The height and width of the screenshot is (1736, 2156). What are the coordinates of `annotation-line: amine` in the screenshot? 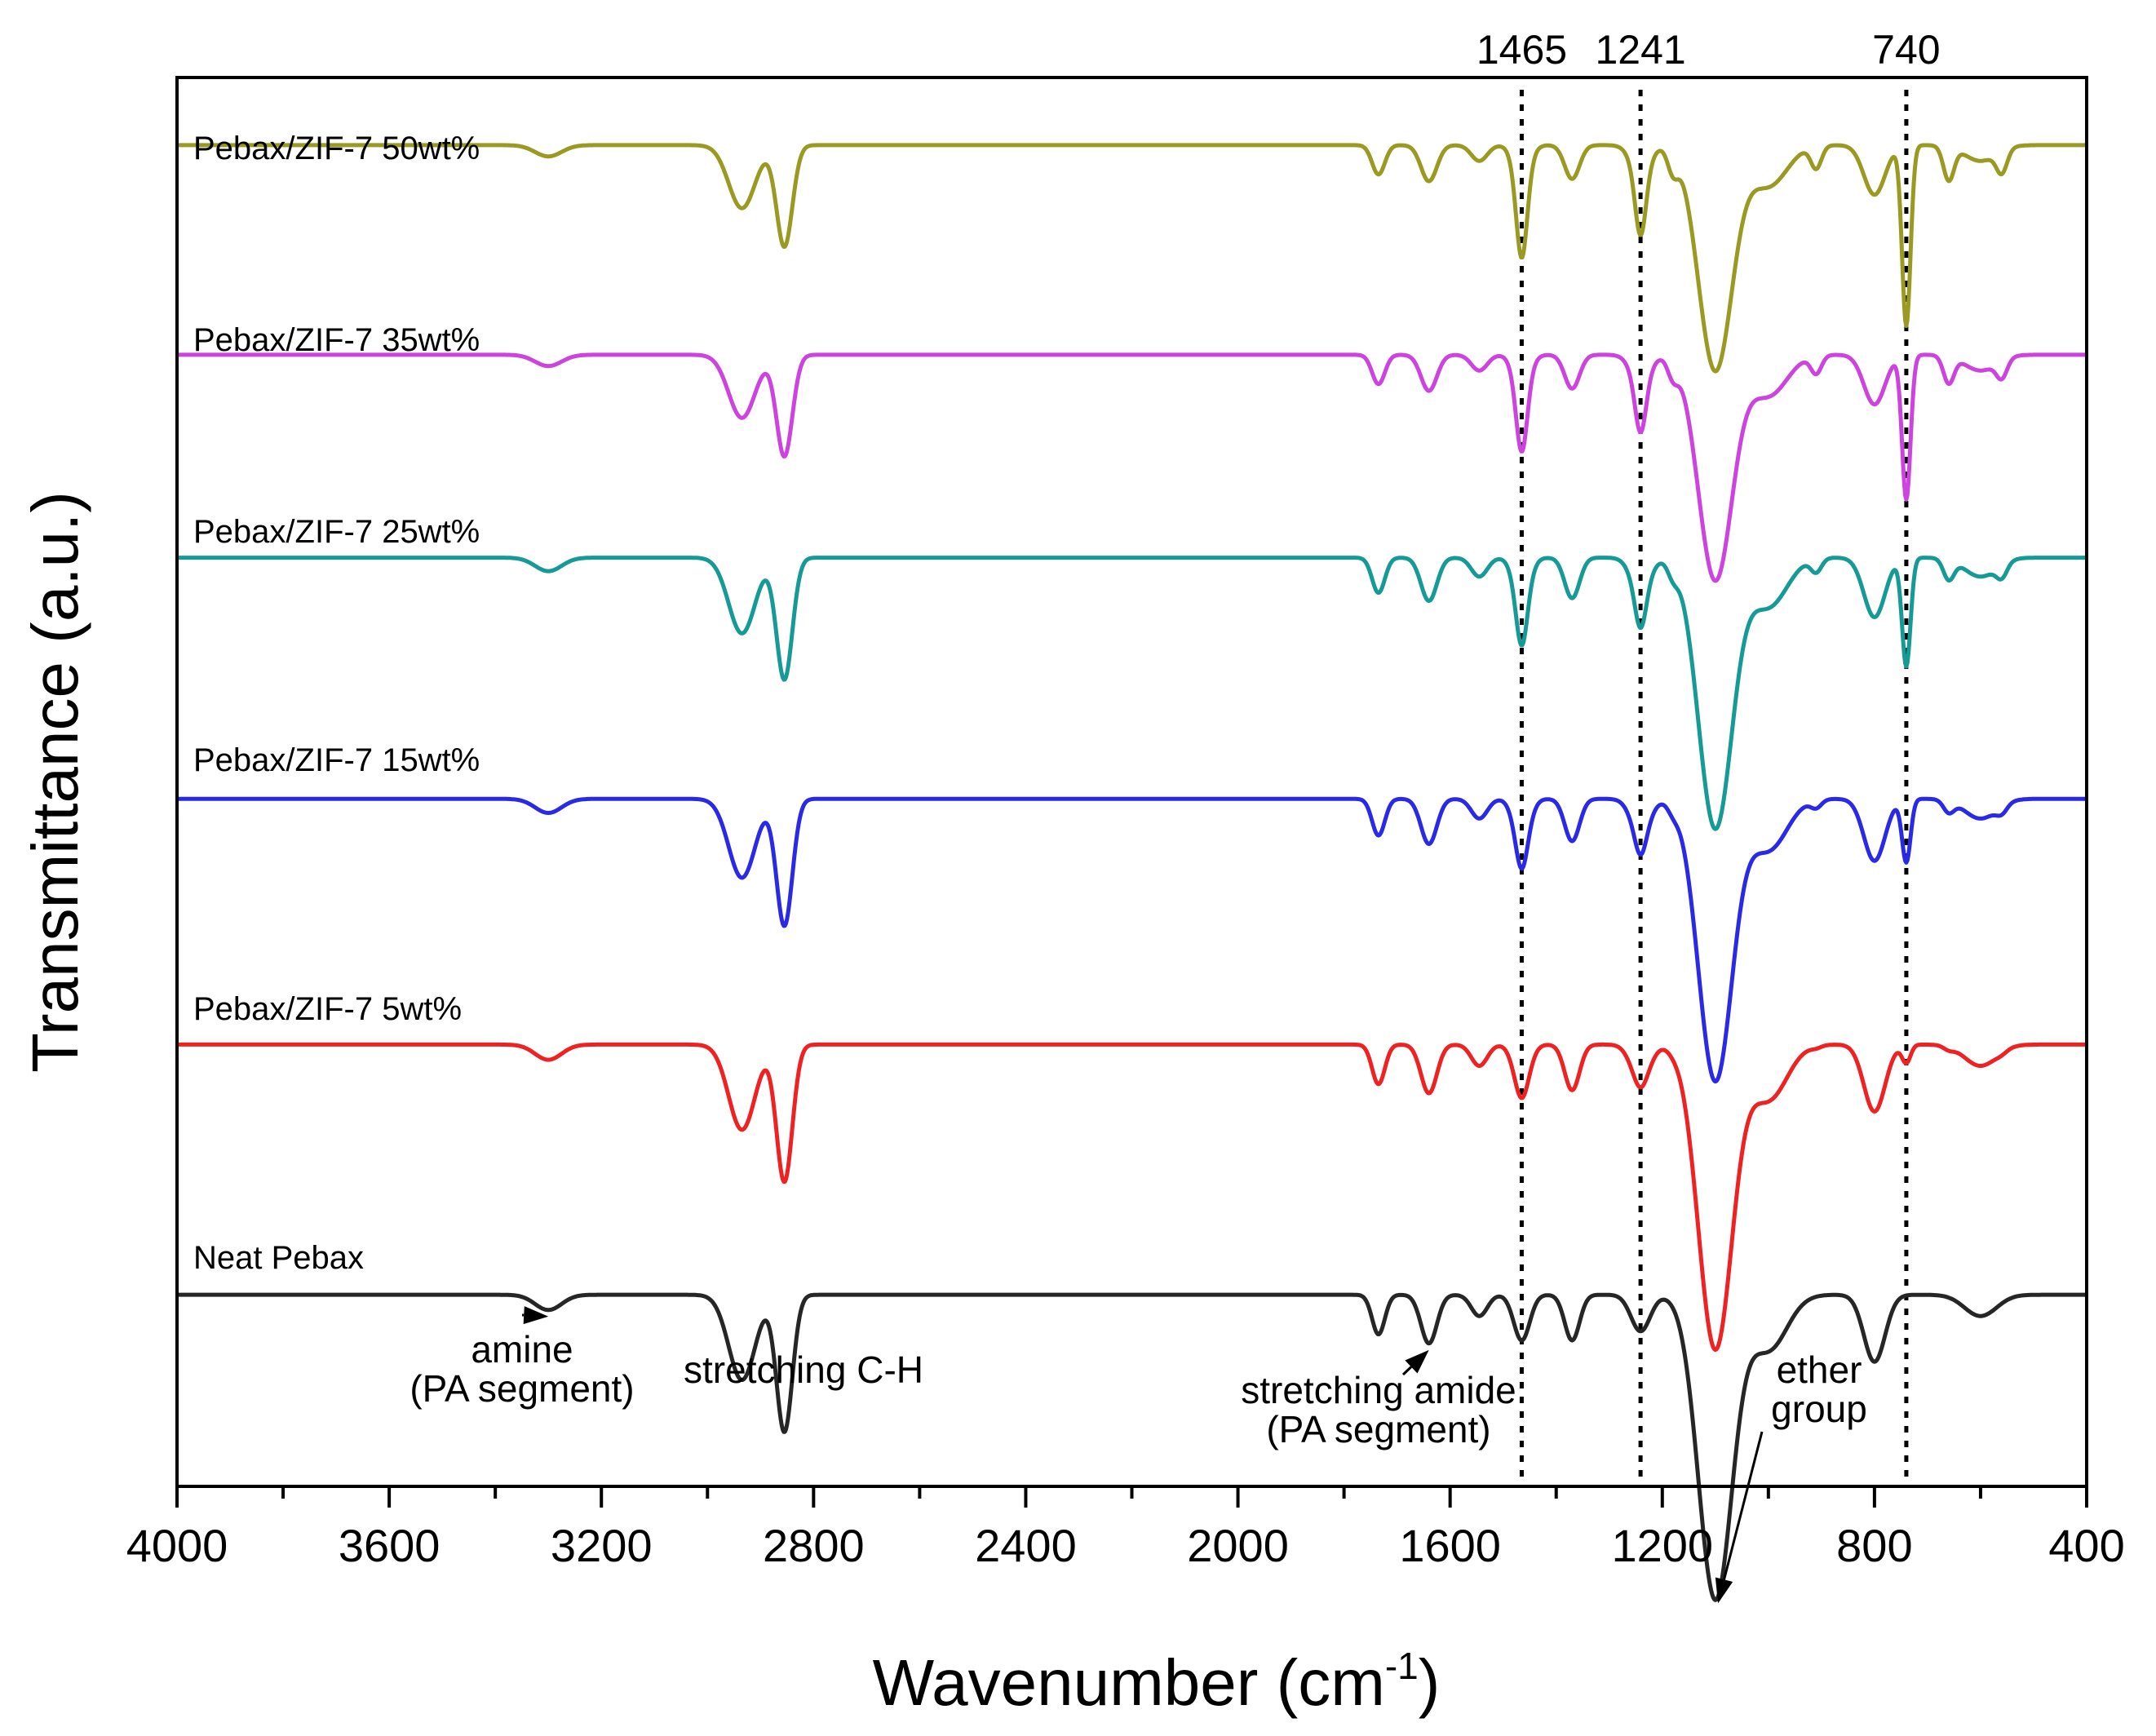 It's located at (522, 1349).